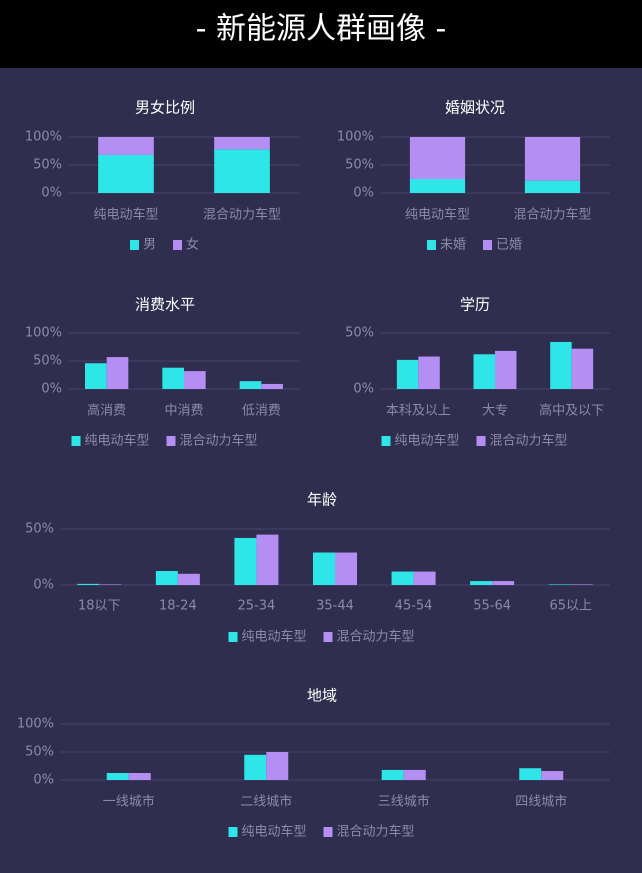  What do you see at coordinates (178, 606) in the screenshot?
I see `x-tick-label: 18-24` at bounding box center [178, 606].